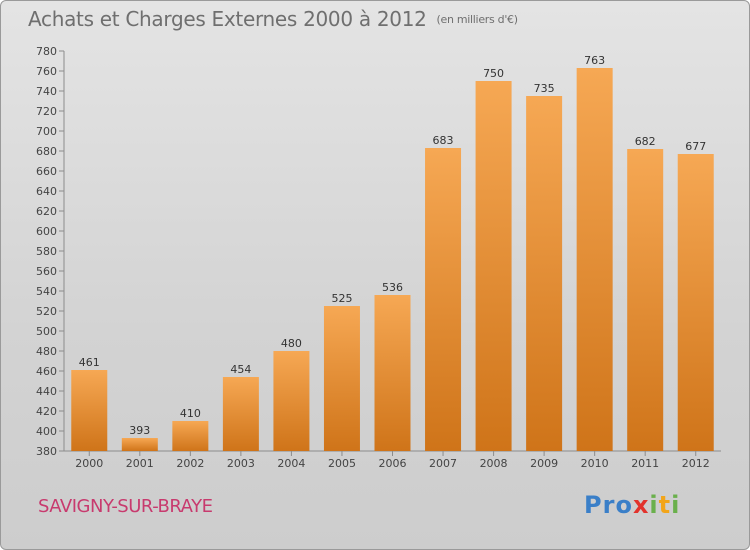 The height and width of the screenshot is (550, 750). What do you see at coordinates (695, 146) in the screenshot?
I see `bar-value-label: 677` at bounding box center [695, 146].